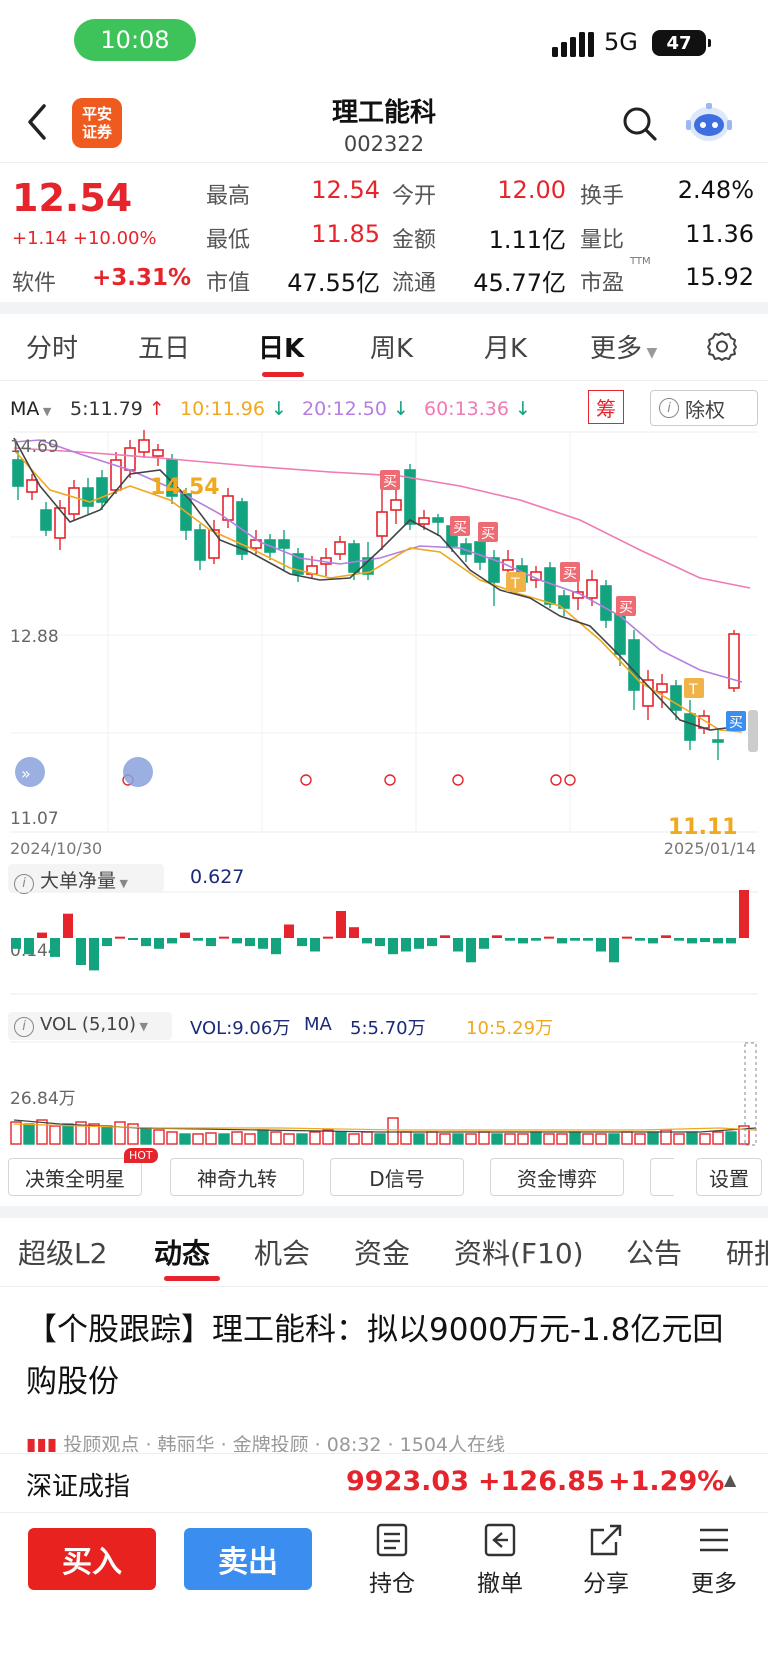  What do you see at coordinates (392, 349) in the screenshot?
I see `tab-weekly-k: 周K` at bounding box center [392, 349].